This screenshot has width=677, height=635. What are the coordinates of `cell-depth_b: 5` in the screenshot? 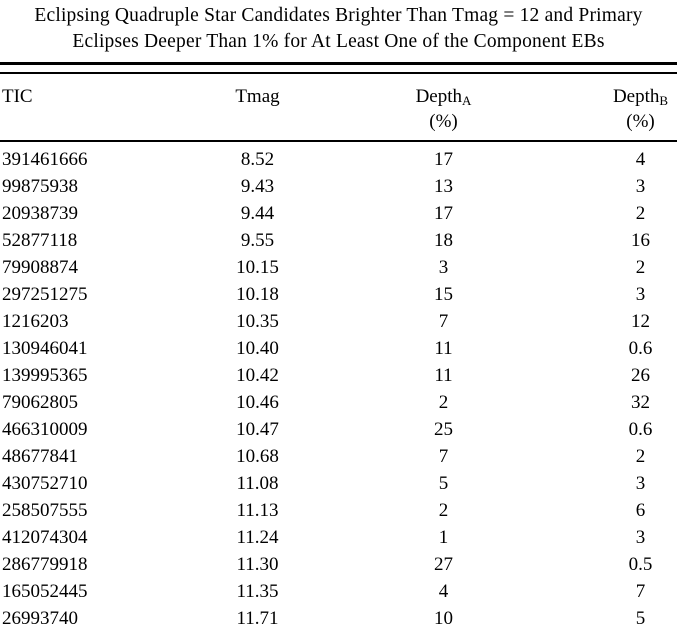 It's located at (640, 618).